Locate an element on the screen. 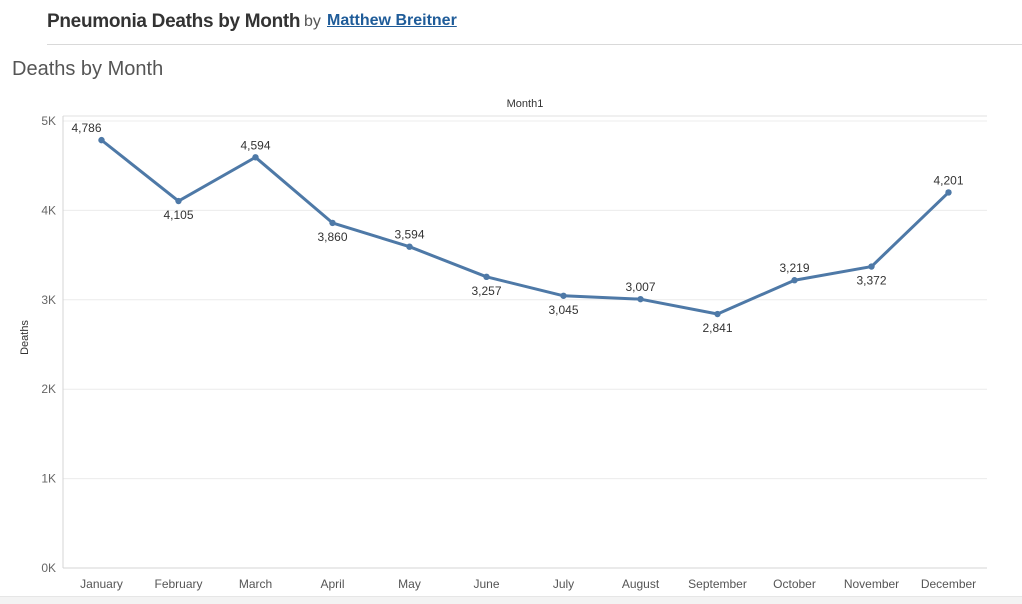  data-label: 3,219 is located at coordinates (794, 268).